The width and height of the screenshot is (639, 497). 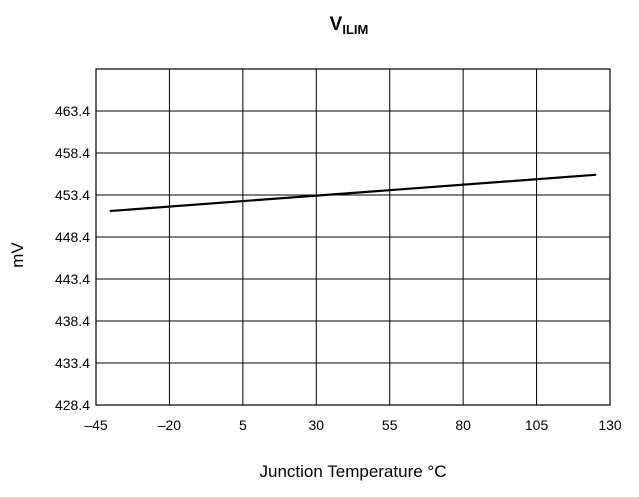 I want to click on x-tick-label: –20, so click(x=170, y=425).